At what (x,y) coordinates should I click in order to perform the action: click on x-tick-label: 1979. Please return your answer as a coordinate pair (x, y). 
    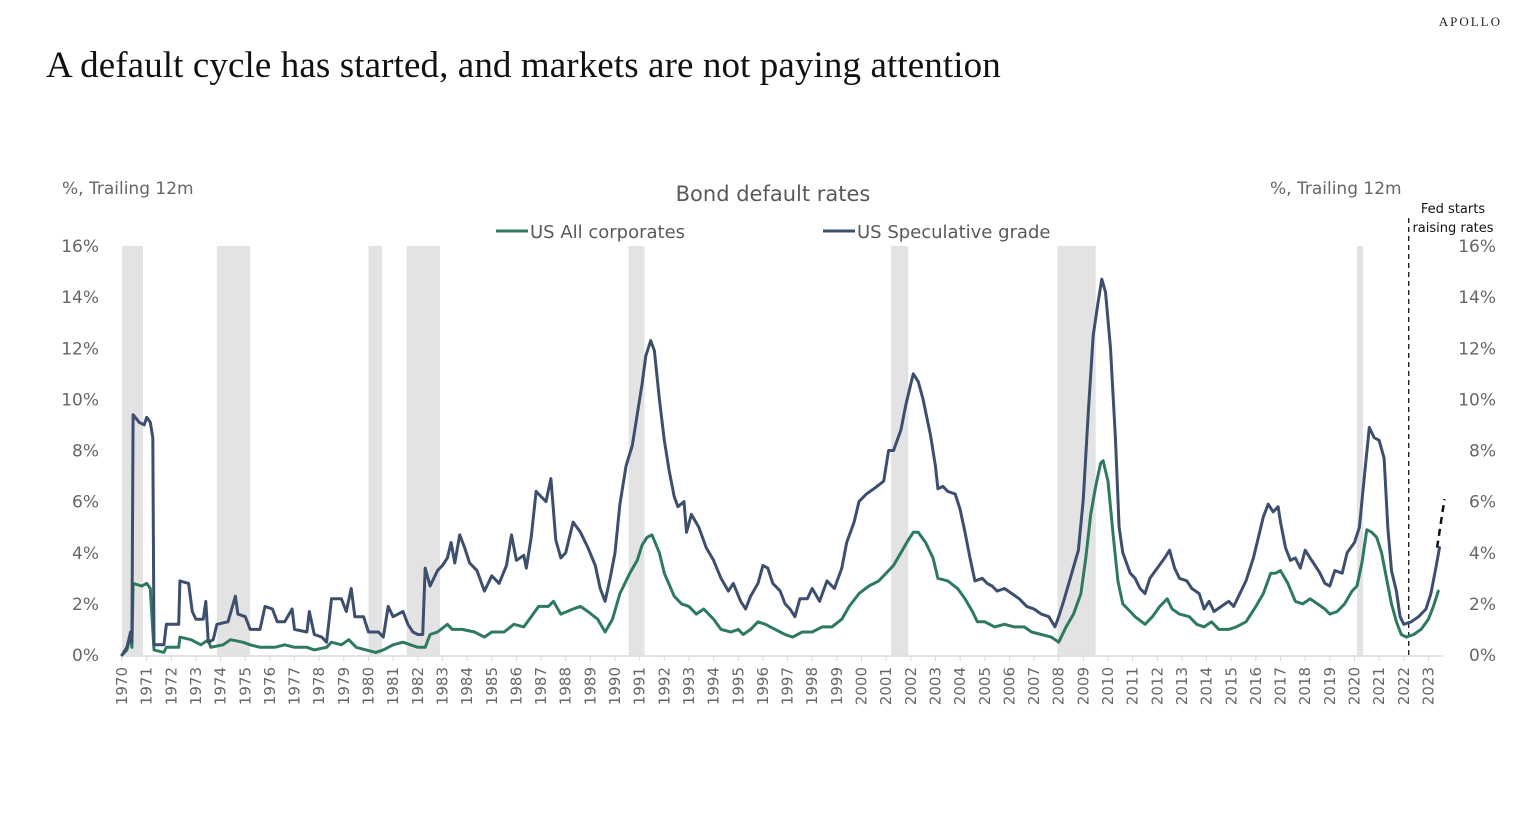
    Looking at the image, I should click on (344, 686).